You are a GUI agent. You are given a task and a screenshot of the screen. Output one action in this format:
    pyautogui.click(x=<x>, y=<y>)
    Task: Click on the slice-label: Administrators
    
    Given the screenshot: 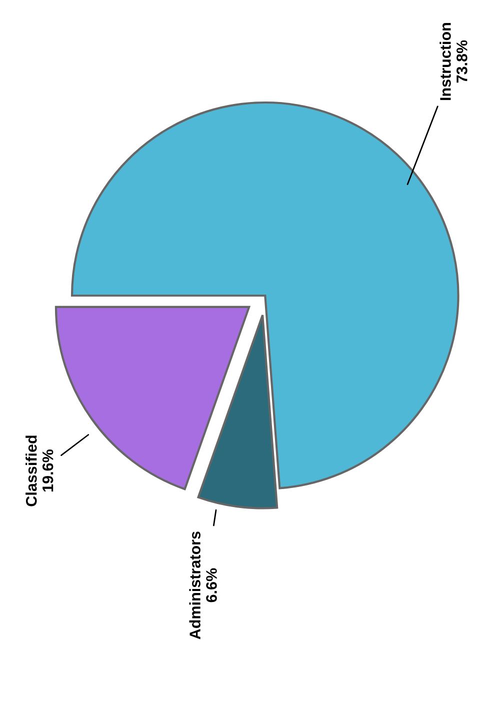 What is the action you would take?
    pyautogui.click(x=194, y=586)
    